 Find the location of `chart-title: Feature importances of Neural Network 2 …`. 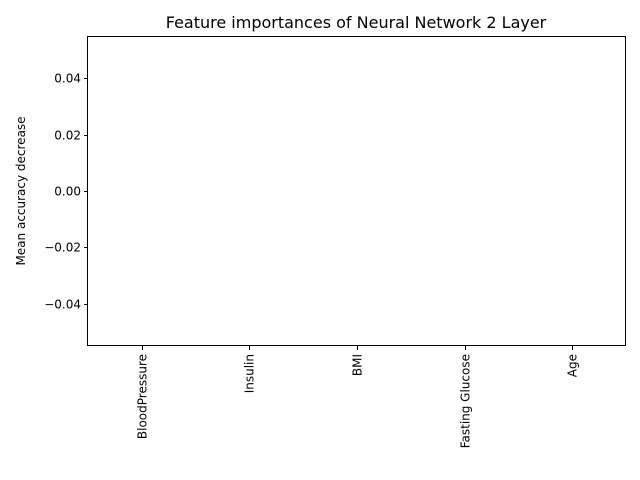

chart-title: Feature importances of Neural Network 2 … is located at coordinates (356, 22).